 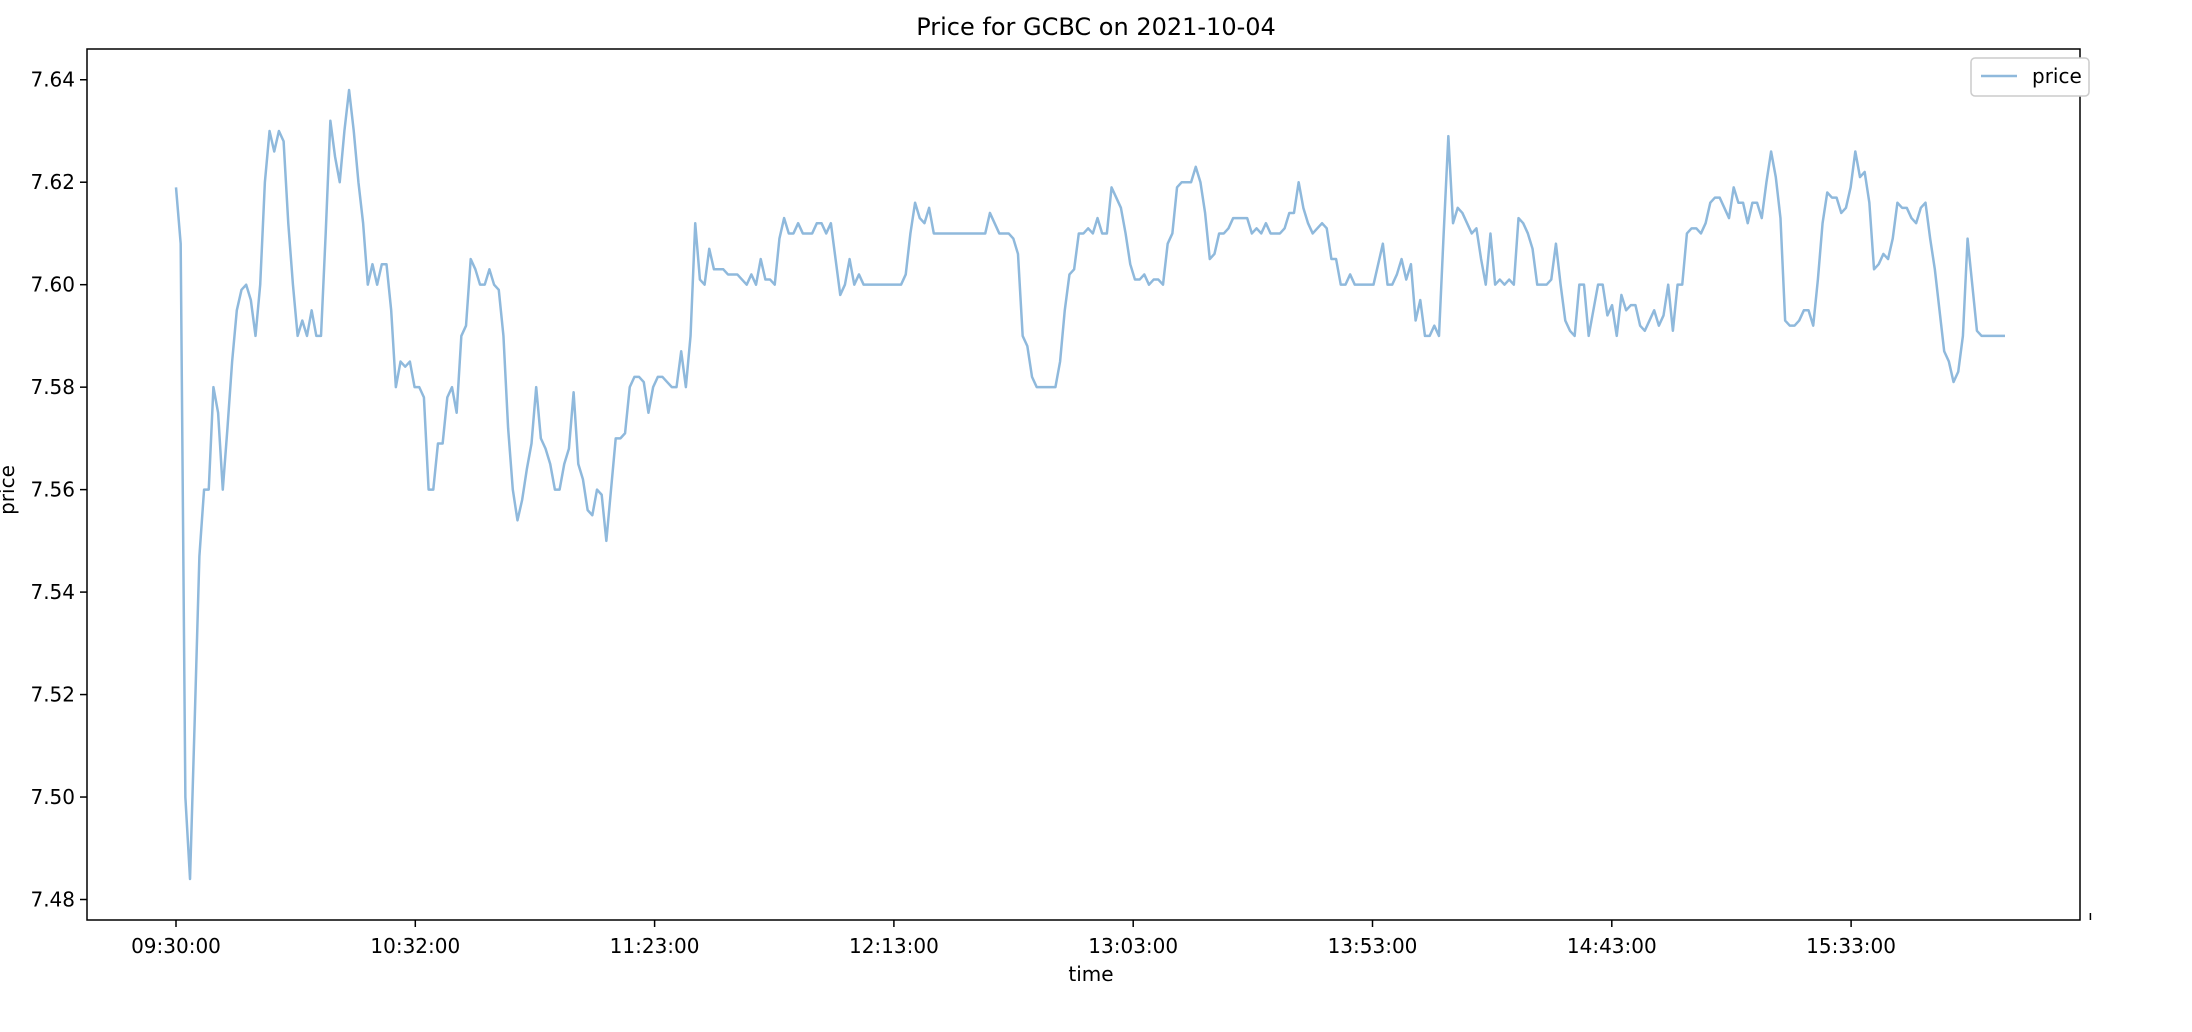 I want to click on legend: price, so click(x=2030, y=77).